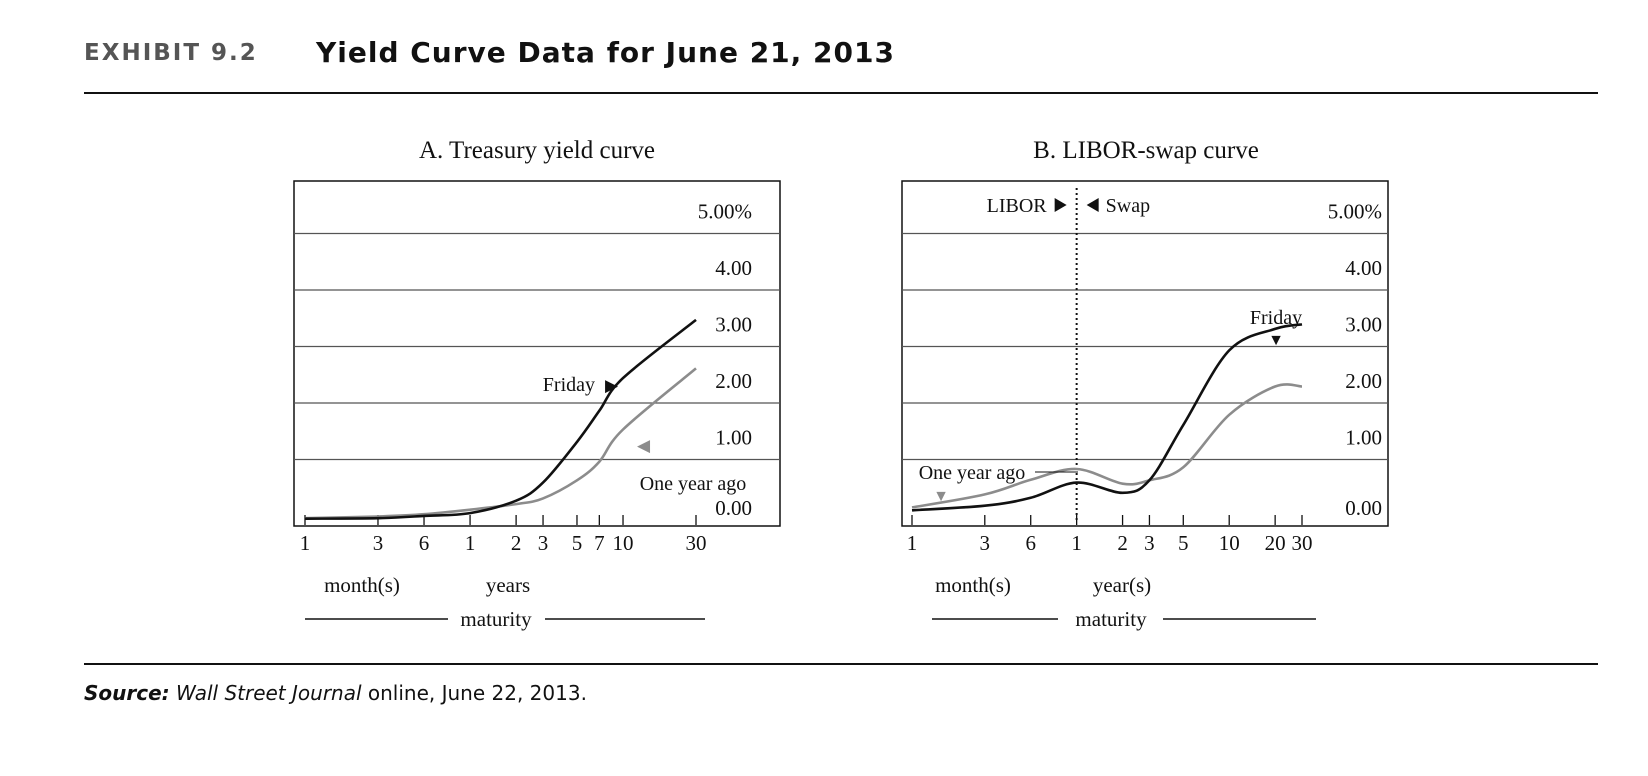 The width and height of the screenshot is (1648, 776). What do you see at coordinates (1092, 205) in the screenshot?
I see `chart-b-swap-arrow` at bounding box center [1092, 205].